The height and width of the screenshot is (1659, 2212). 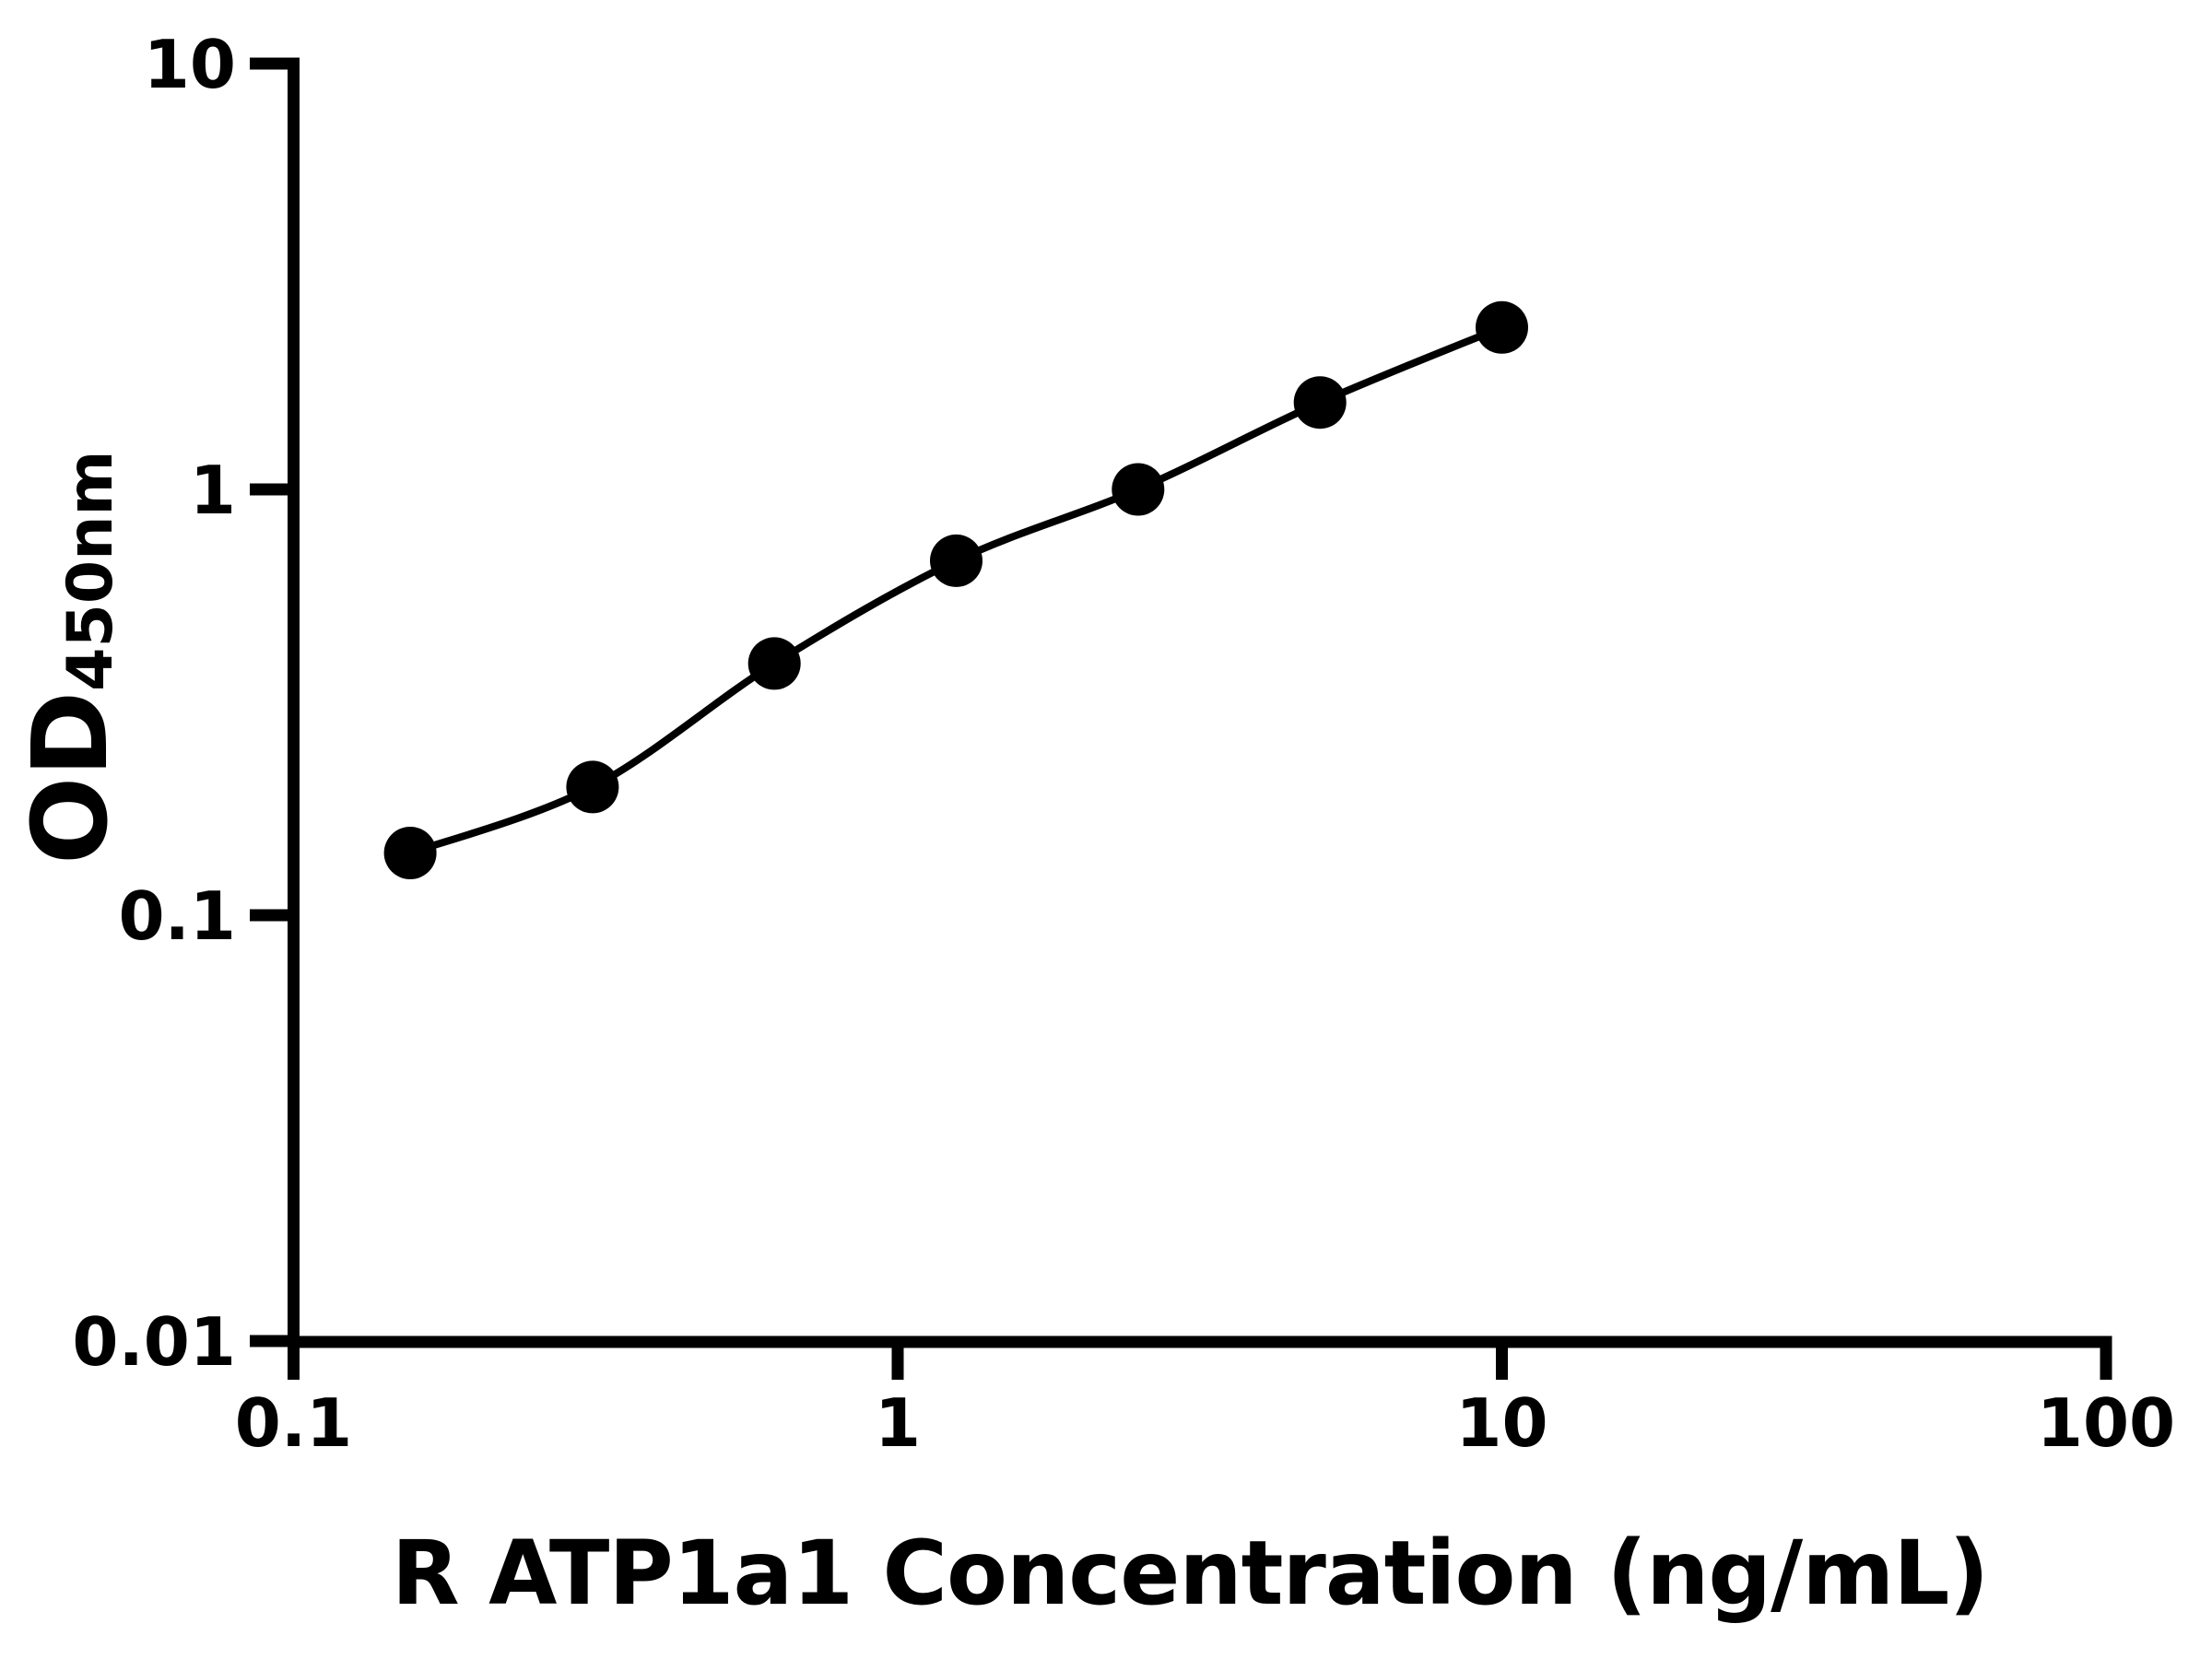 I want to click on y-tick-label: 1, so click(x=213, y=490).